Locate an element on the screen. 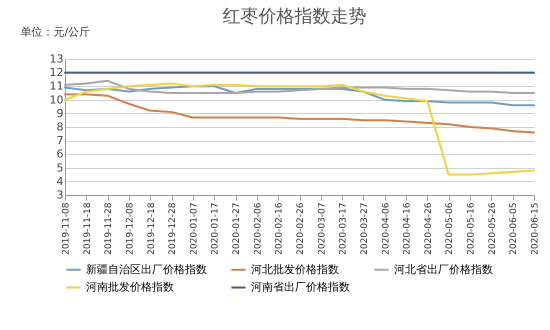 Image resolution: width=550 pixels, height=330 pixels. x-tick-label: 2020-05-06 is located at coordinates (450, 228).